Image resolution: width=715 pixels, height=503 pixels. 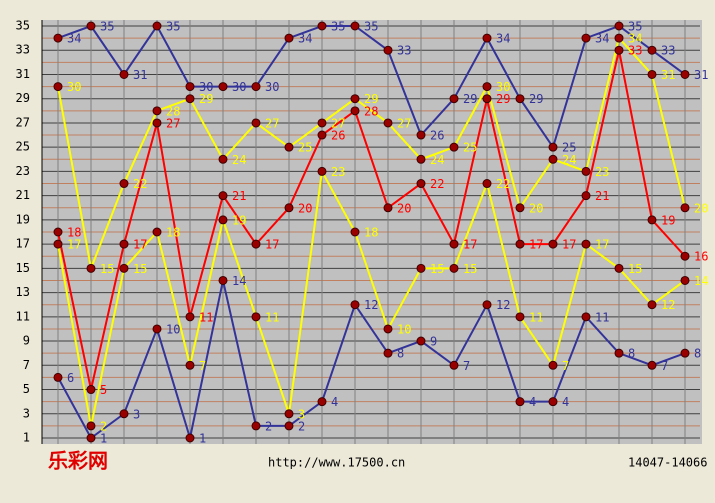 What do you see at coordinates (23, 50) in the screenshot?
I see `y-tick-label: 33` at bounding box center [23, 50].